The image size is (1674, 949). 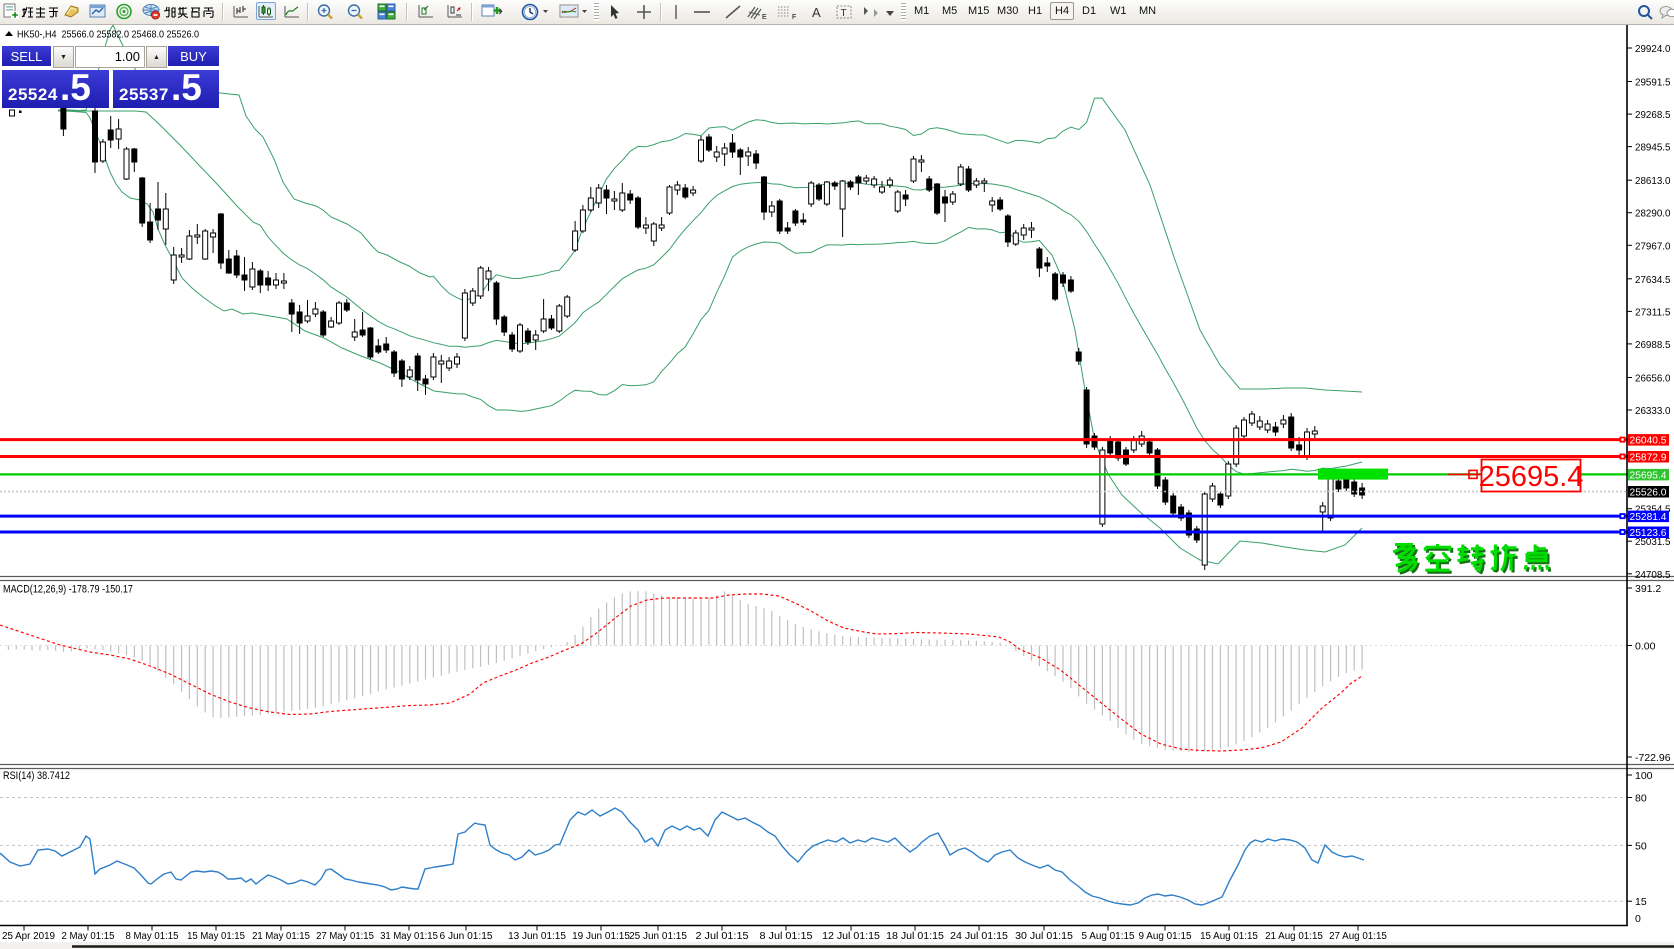 I want to click on svg-text: 25526.0, so click(x=1648, y=492).